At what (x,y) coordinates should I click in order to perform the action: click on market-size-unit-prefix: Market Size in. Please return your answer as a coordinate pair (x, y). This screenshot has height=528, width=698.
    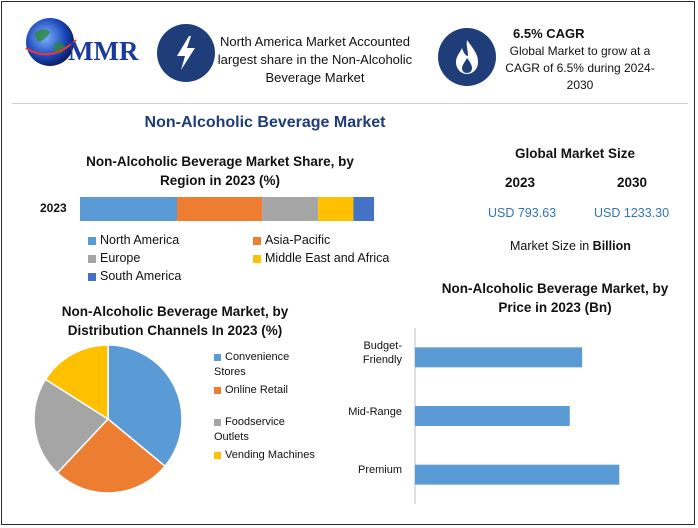
    Looking at the image, I should click on (551, 246).